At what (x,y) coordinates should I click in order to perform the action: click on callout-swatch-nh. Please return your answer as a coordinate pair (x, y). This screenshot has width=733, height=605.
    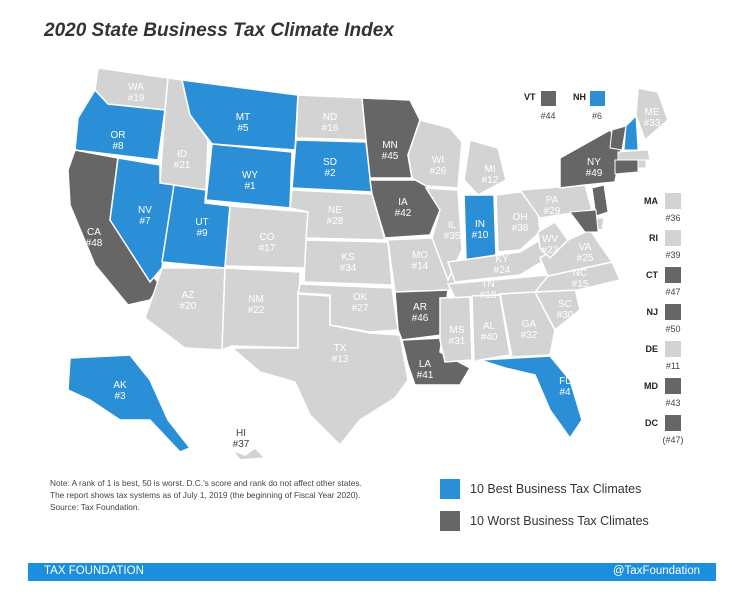
    Looking at the image, I should click on (597, 98).